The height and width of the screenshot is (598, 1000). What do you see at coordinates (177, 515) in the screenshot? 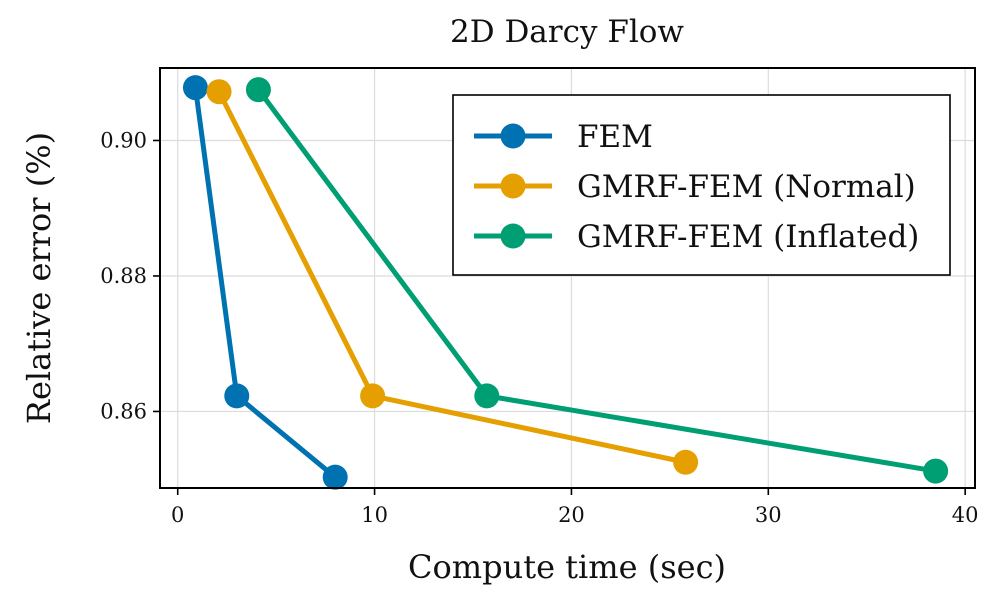
I see `x-tick-label: 0` at bounding box center [177, 515].